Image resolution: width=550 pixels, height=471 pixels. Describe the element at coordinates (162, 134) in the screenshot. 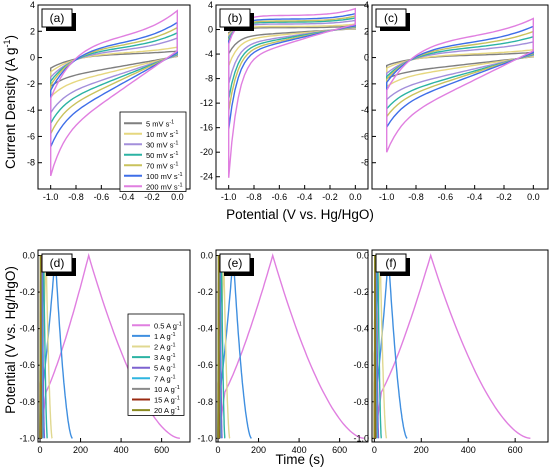

I see `legend-label: 10 mV s-1` at that location.